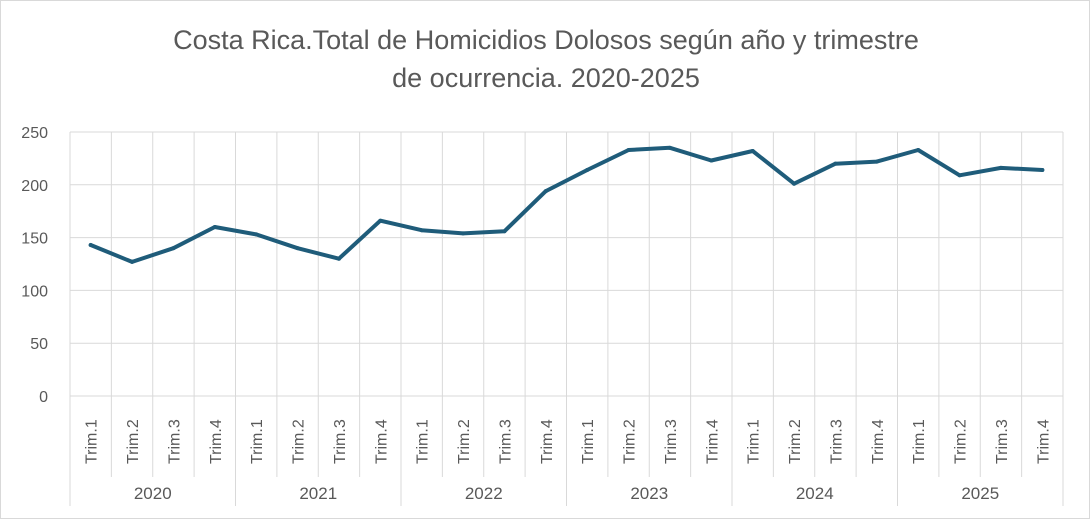 This screenshot has height=520, width=1090. I want to click on chart-title-line-2: de ocurrencia. 2020-2025, so click(546, 78).